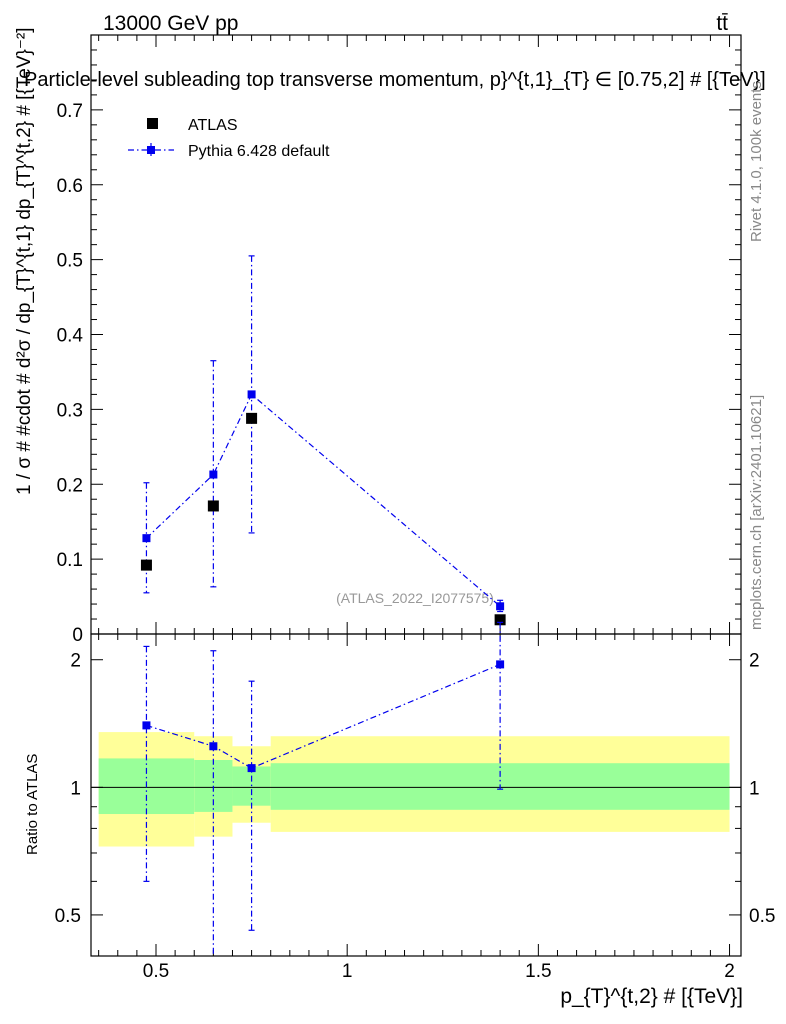 This screenshot has height=1024, width=786. I want to click on legend-pythia-label: Pythia 6.428 default, so click(259, 151).